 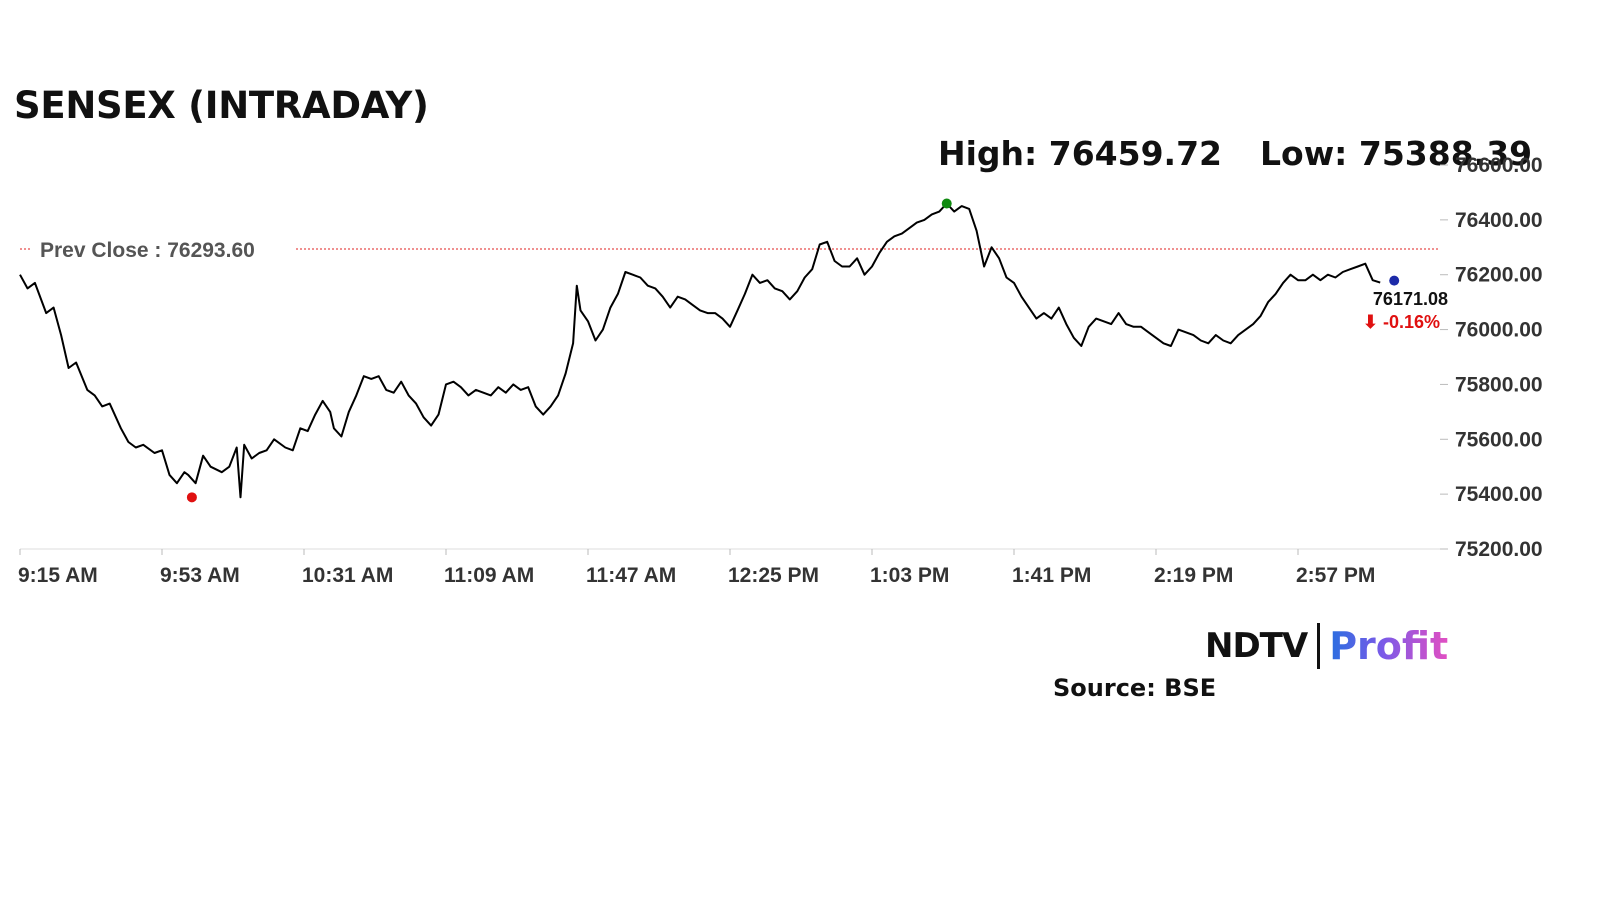 What do you see at coordinates (1335, 575) in the screenshot?
I see `x-tick-label: 2:57 PM` at bounding box center [1335, 575].